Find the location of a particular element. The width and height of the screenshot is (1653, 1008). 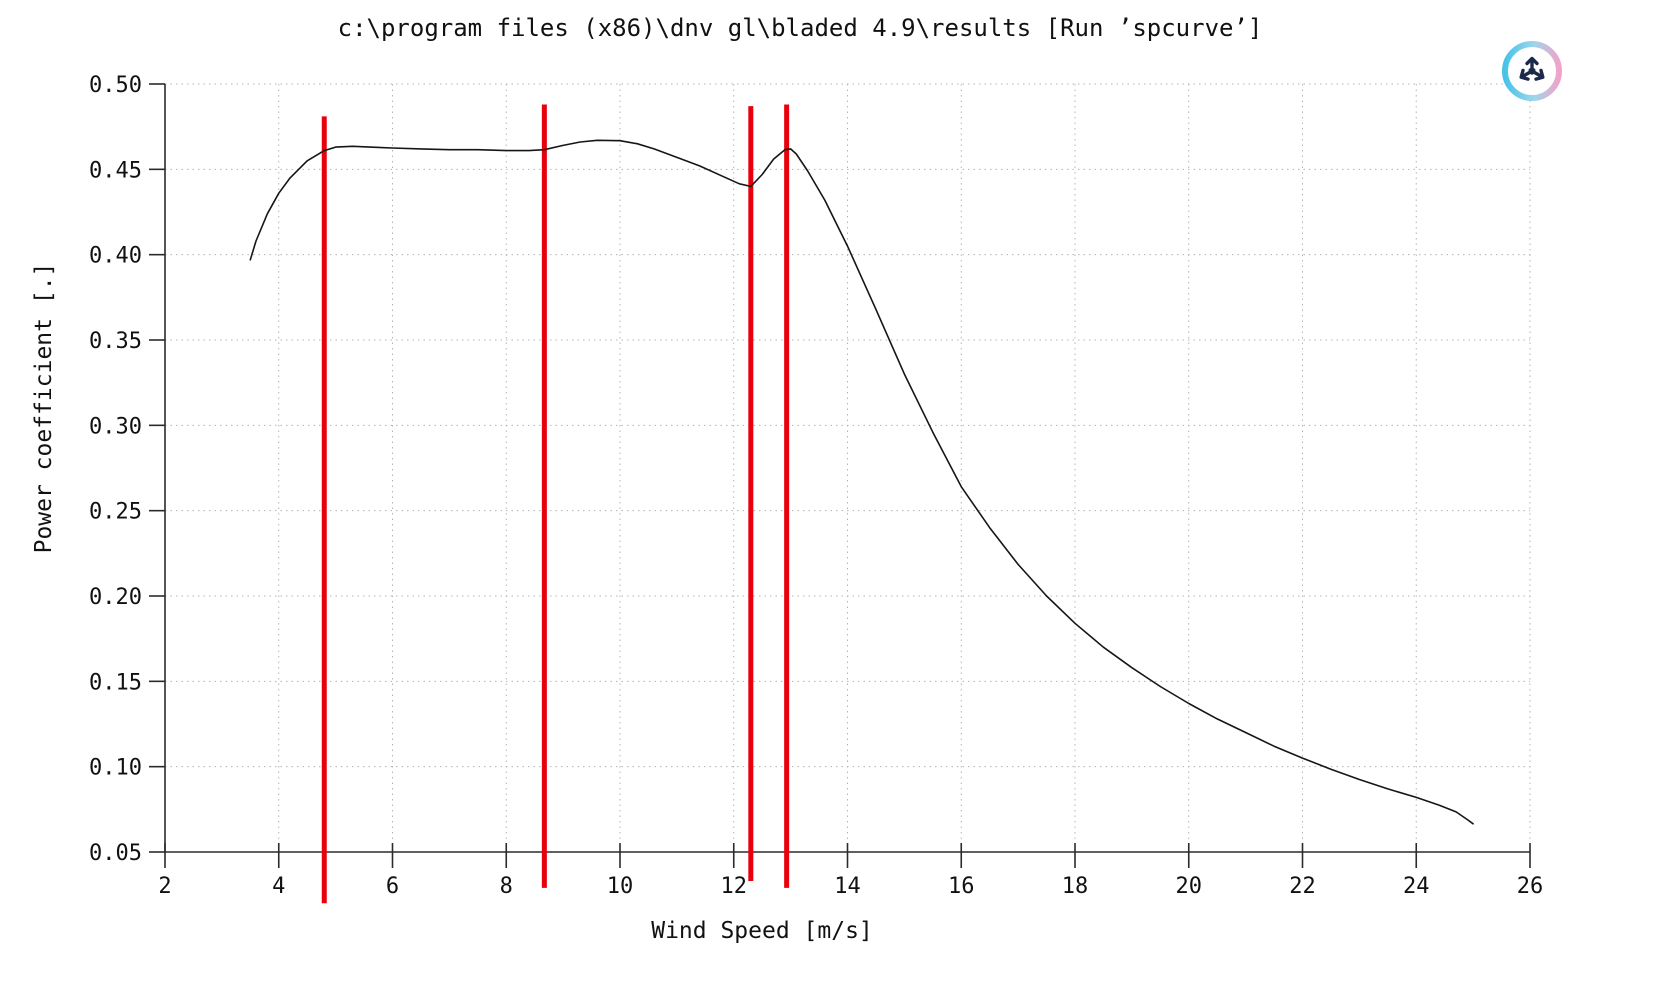

x-tick-label: 14 is located at coordinates (847, 886).